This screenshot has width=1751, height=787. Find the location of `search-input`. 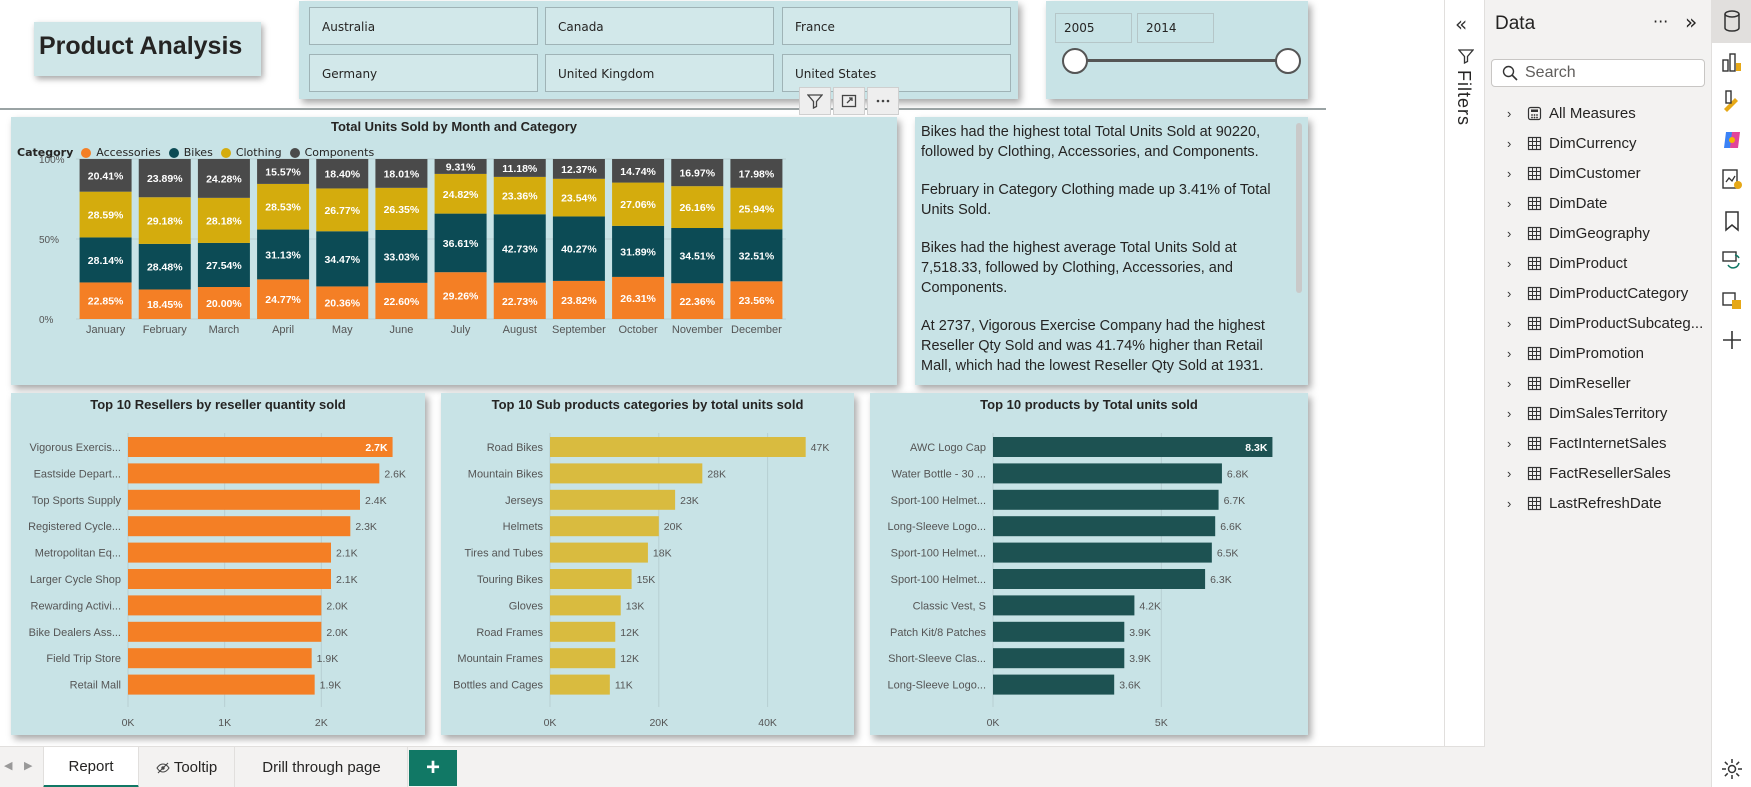

search-input is located at coordinates (1612, 73).